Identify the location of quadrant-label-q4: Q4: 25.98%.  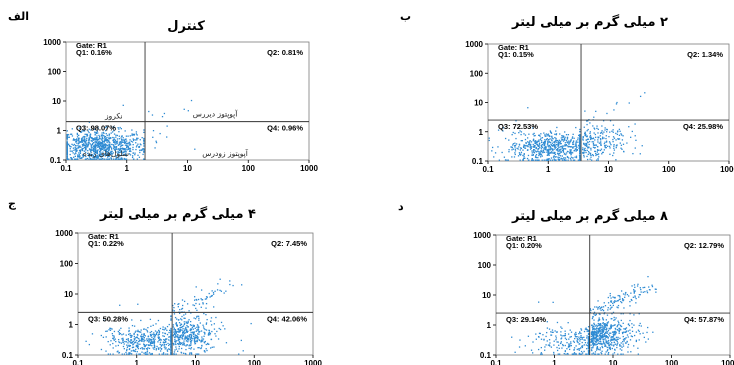
(703, 126).